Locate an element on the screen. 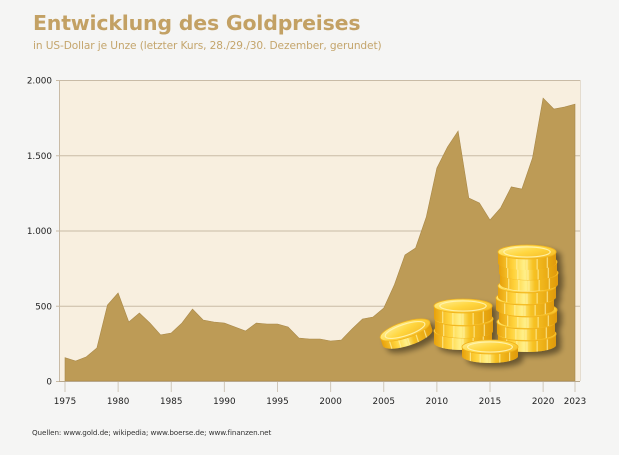 Image resolution: width=619 pixels, height=455 pixels. svg-text: 2000 is located at coordinates (330, 402).